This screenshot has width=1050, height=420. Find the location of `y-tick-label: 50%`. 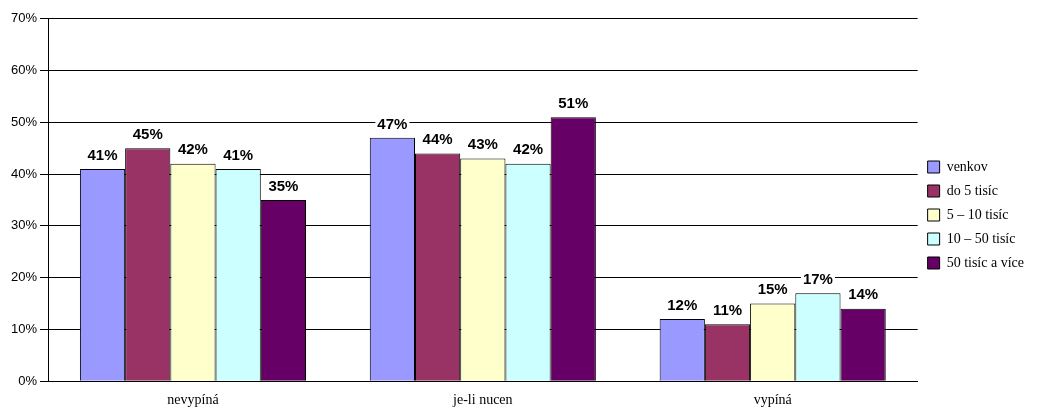

y-tick-label: 50% is located at coordinates (24, 121).